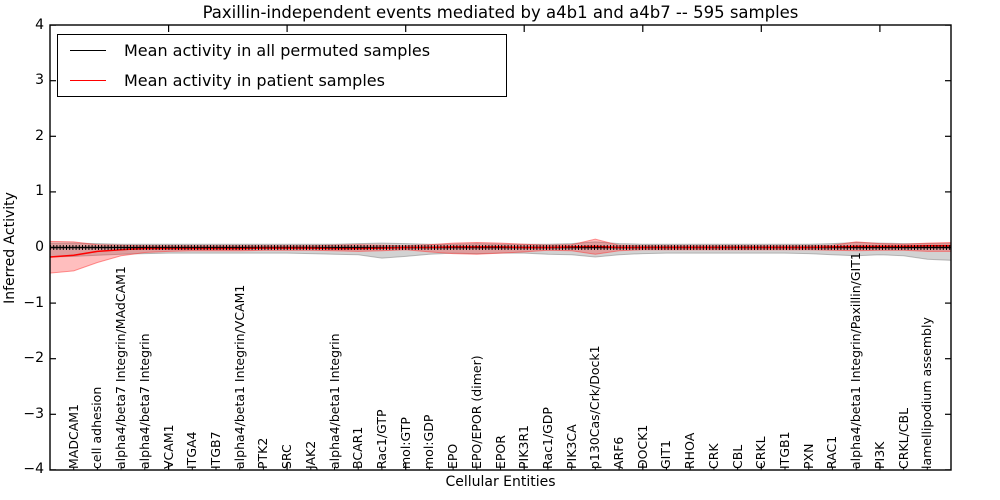  I want to click on x-tick-label: MADCAM1, so click(73, 436).